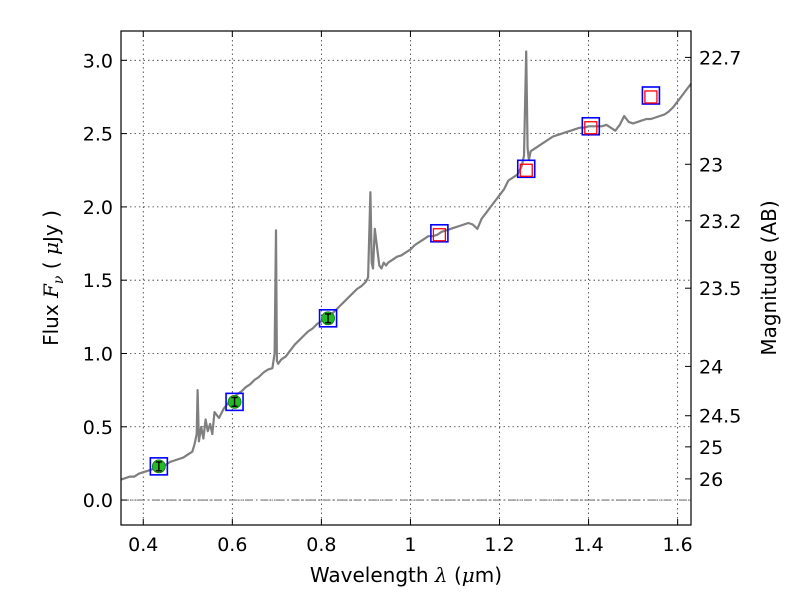 The width and height of the screenshot is (800, 600). Describe the element at coordinates (98, 208) in the screenshot. I see `y-tick-label: 2.0` at that location.